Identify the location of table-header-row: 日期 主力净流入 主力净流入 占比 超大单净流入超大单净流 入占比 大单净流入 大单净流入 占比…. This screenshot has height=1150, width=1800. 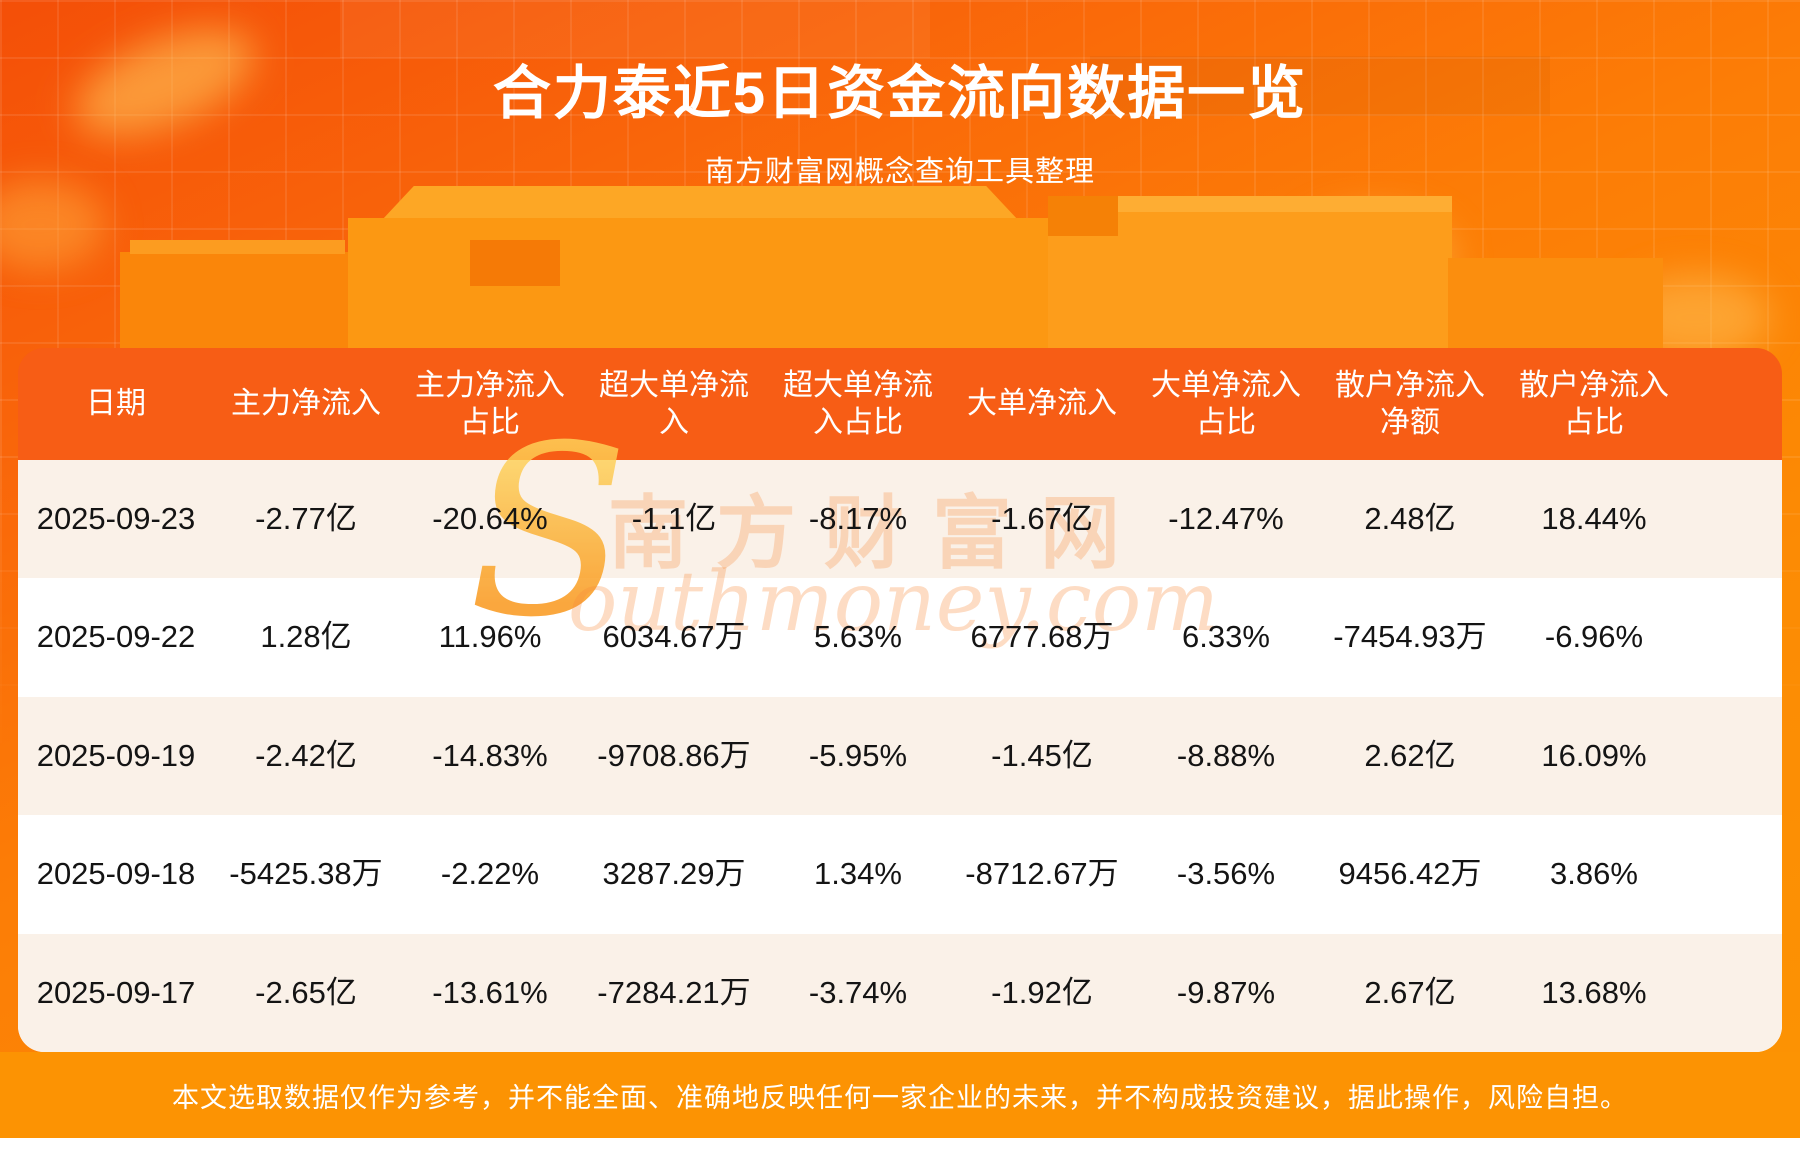
(900, 404).